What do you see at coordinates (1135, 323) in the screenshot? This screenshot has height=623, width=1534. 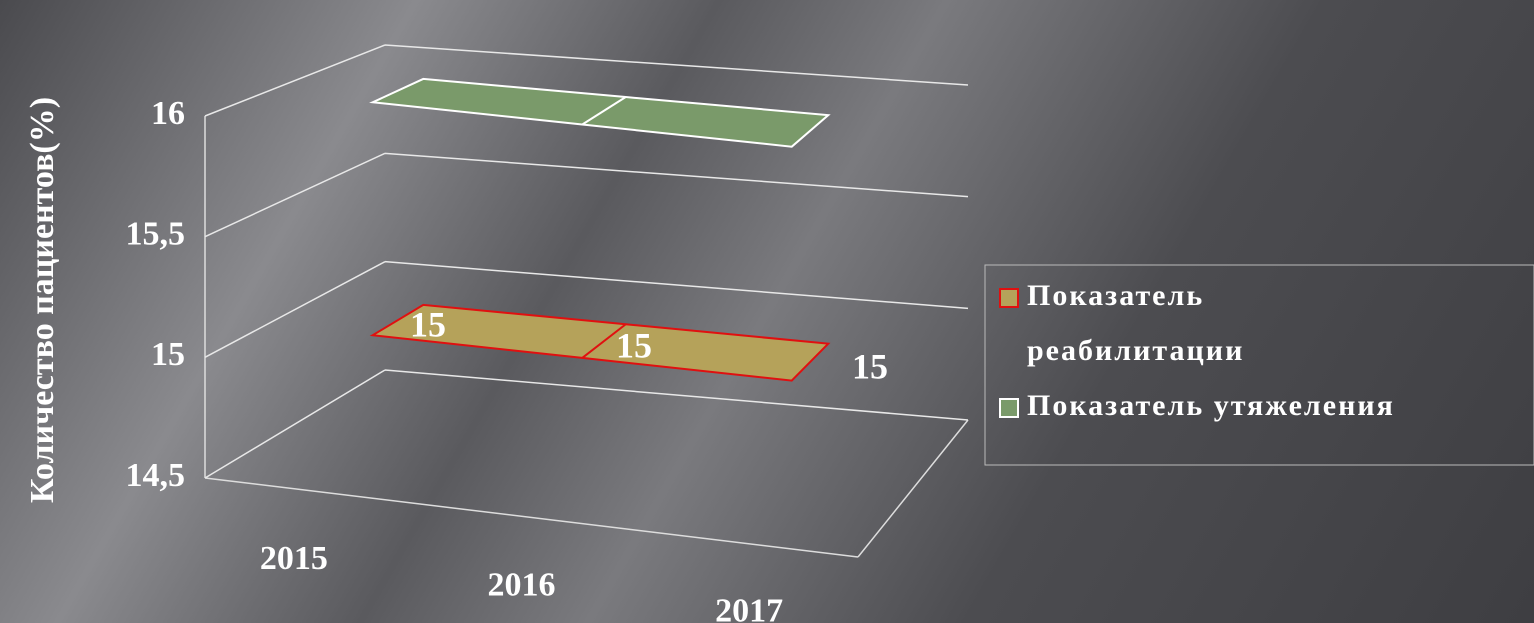 I see `legend-label: Показатель реабилитации` at bounding box center [1135, 323].